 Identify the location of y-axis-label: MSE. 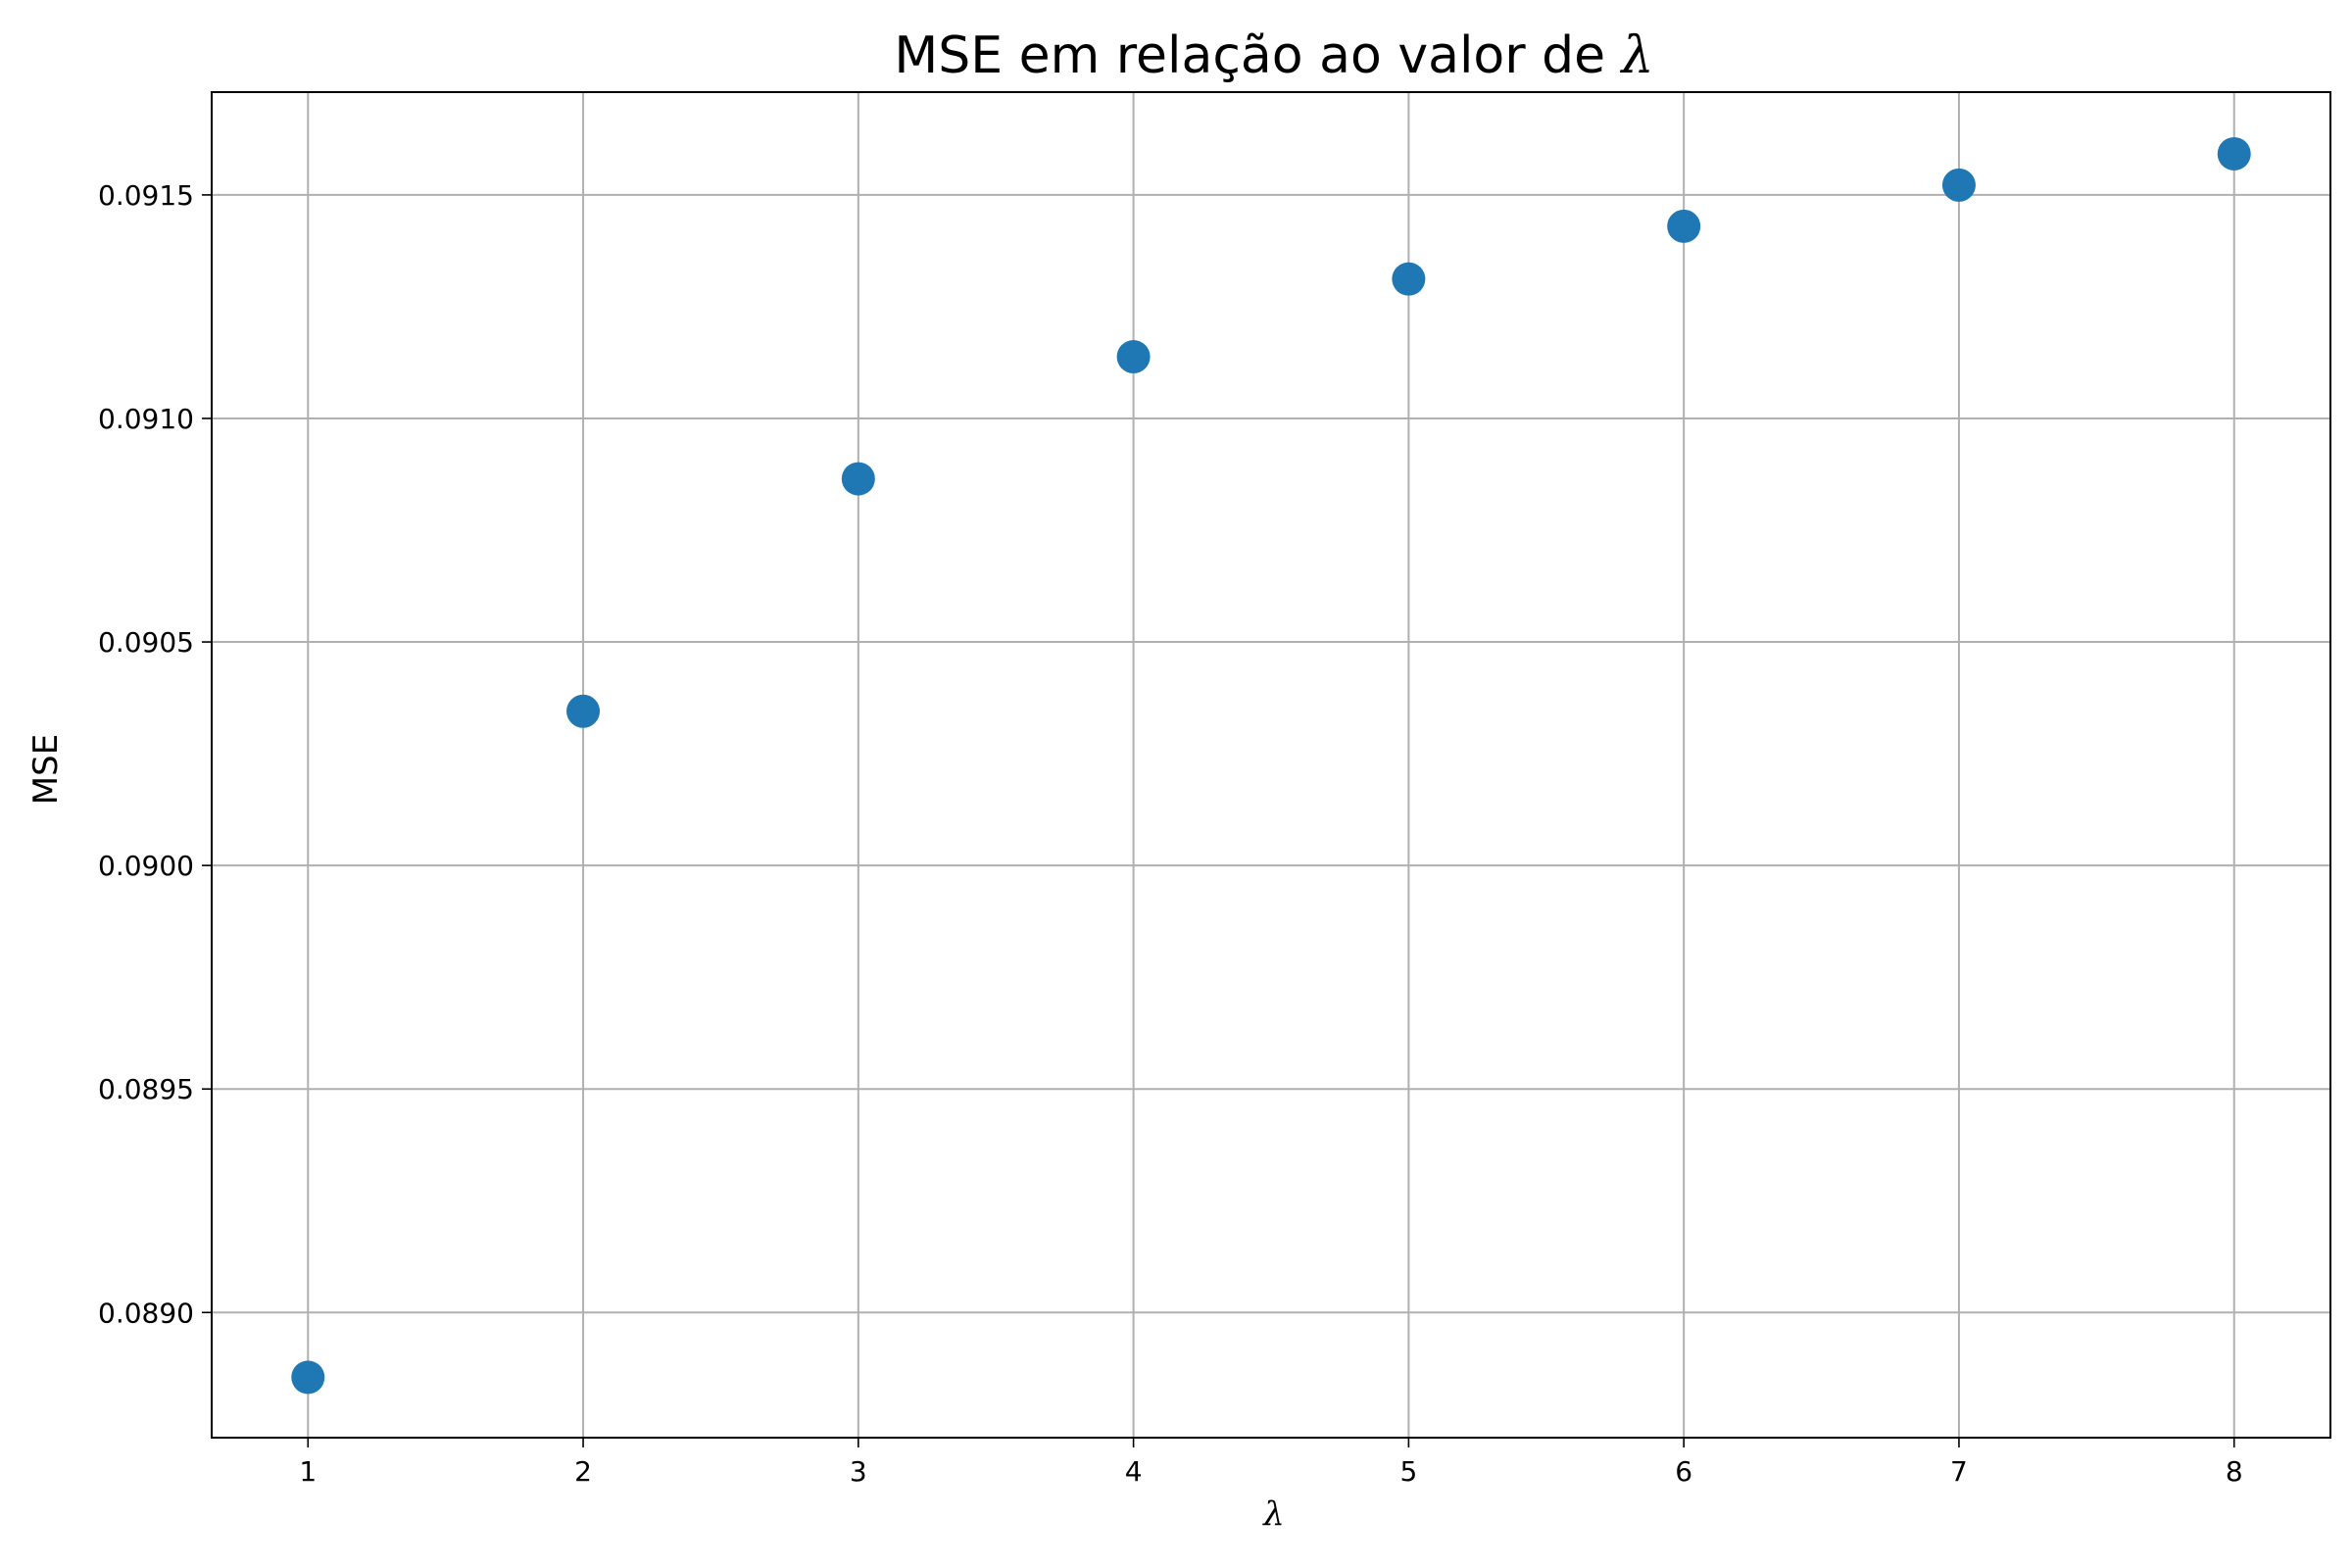
(46, 769).